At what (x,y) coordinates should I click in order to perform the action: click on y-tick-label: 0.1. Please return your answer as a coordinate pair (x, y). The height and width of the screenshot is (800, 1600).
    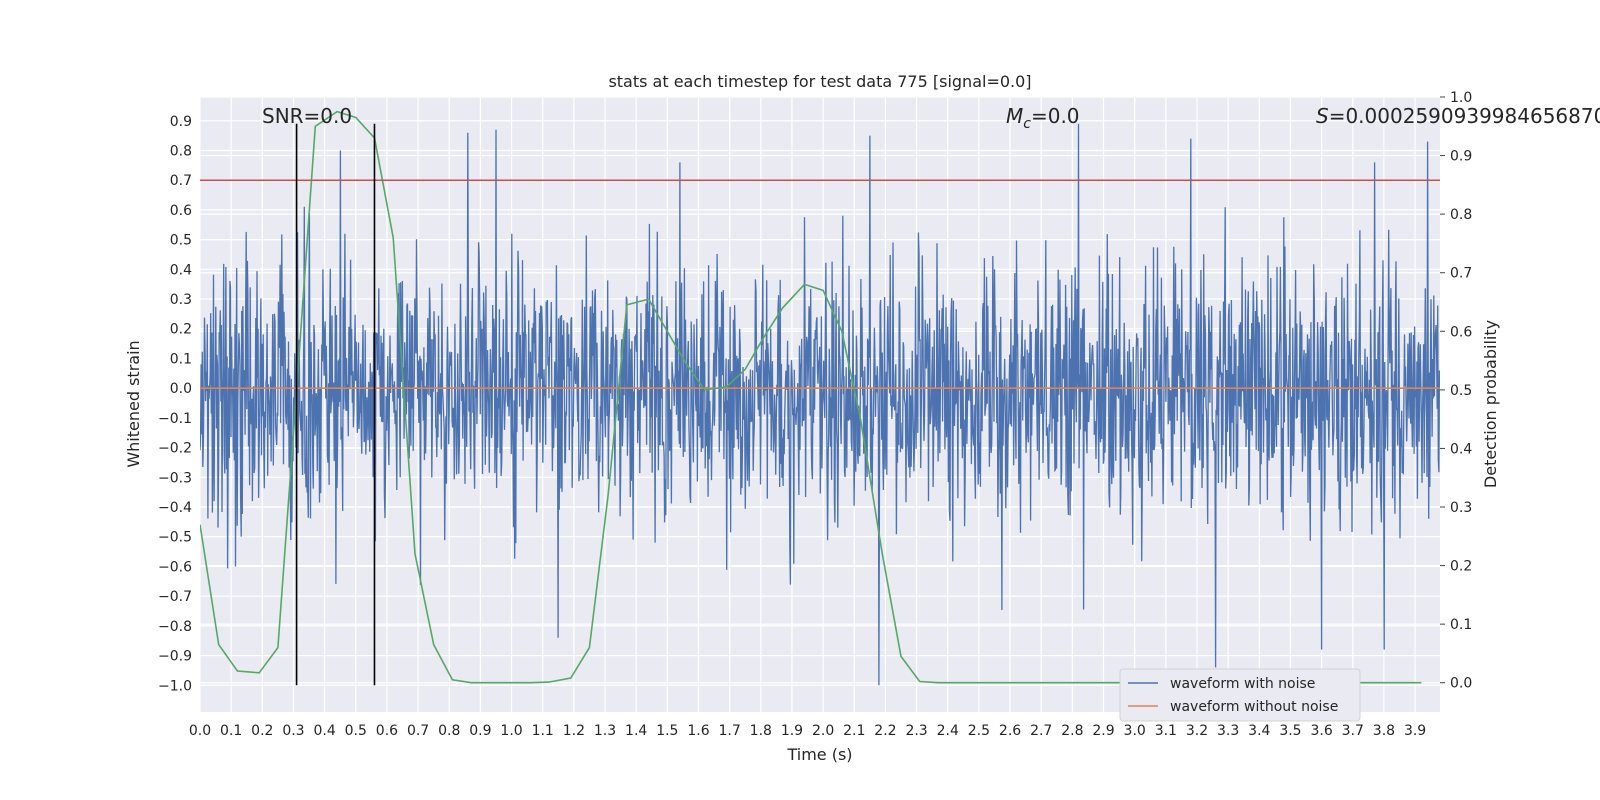
    Looking at the image, I should click on (181, 359).